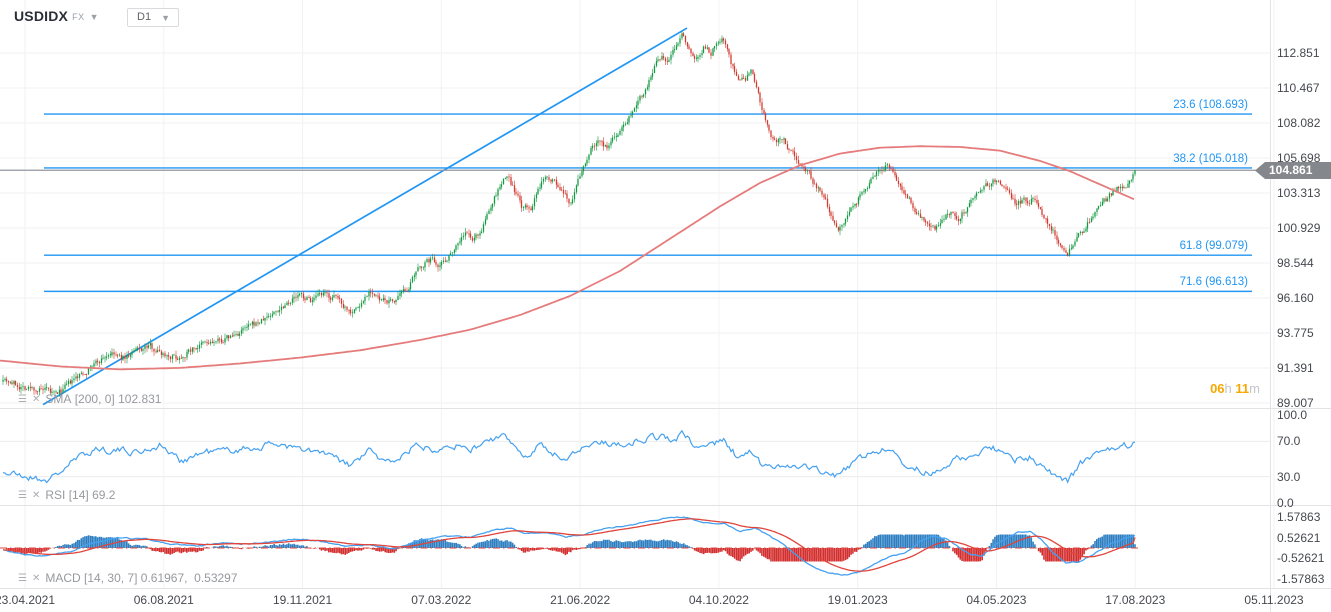 The image size is (1331, 612). What do you see at coordinates (1301, 579) in the screenshot?
I see `macd-axis-label: -1.57863` at bounding box center [1301, 579].